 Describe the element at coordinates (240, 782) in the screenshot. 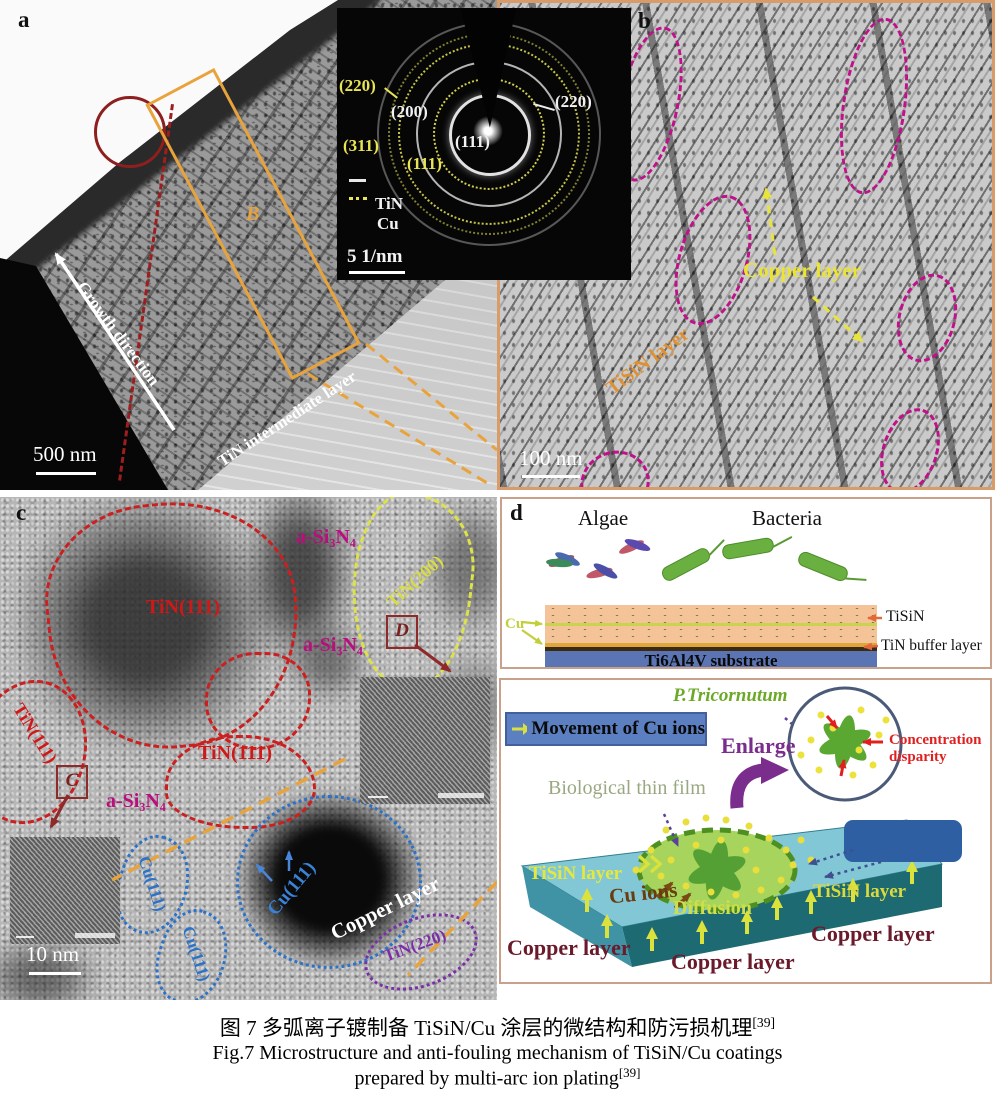

I see `tin111-grain-outline` at that location.